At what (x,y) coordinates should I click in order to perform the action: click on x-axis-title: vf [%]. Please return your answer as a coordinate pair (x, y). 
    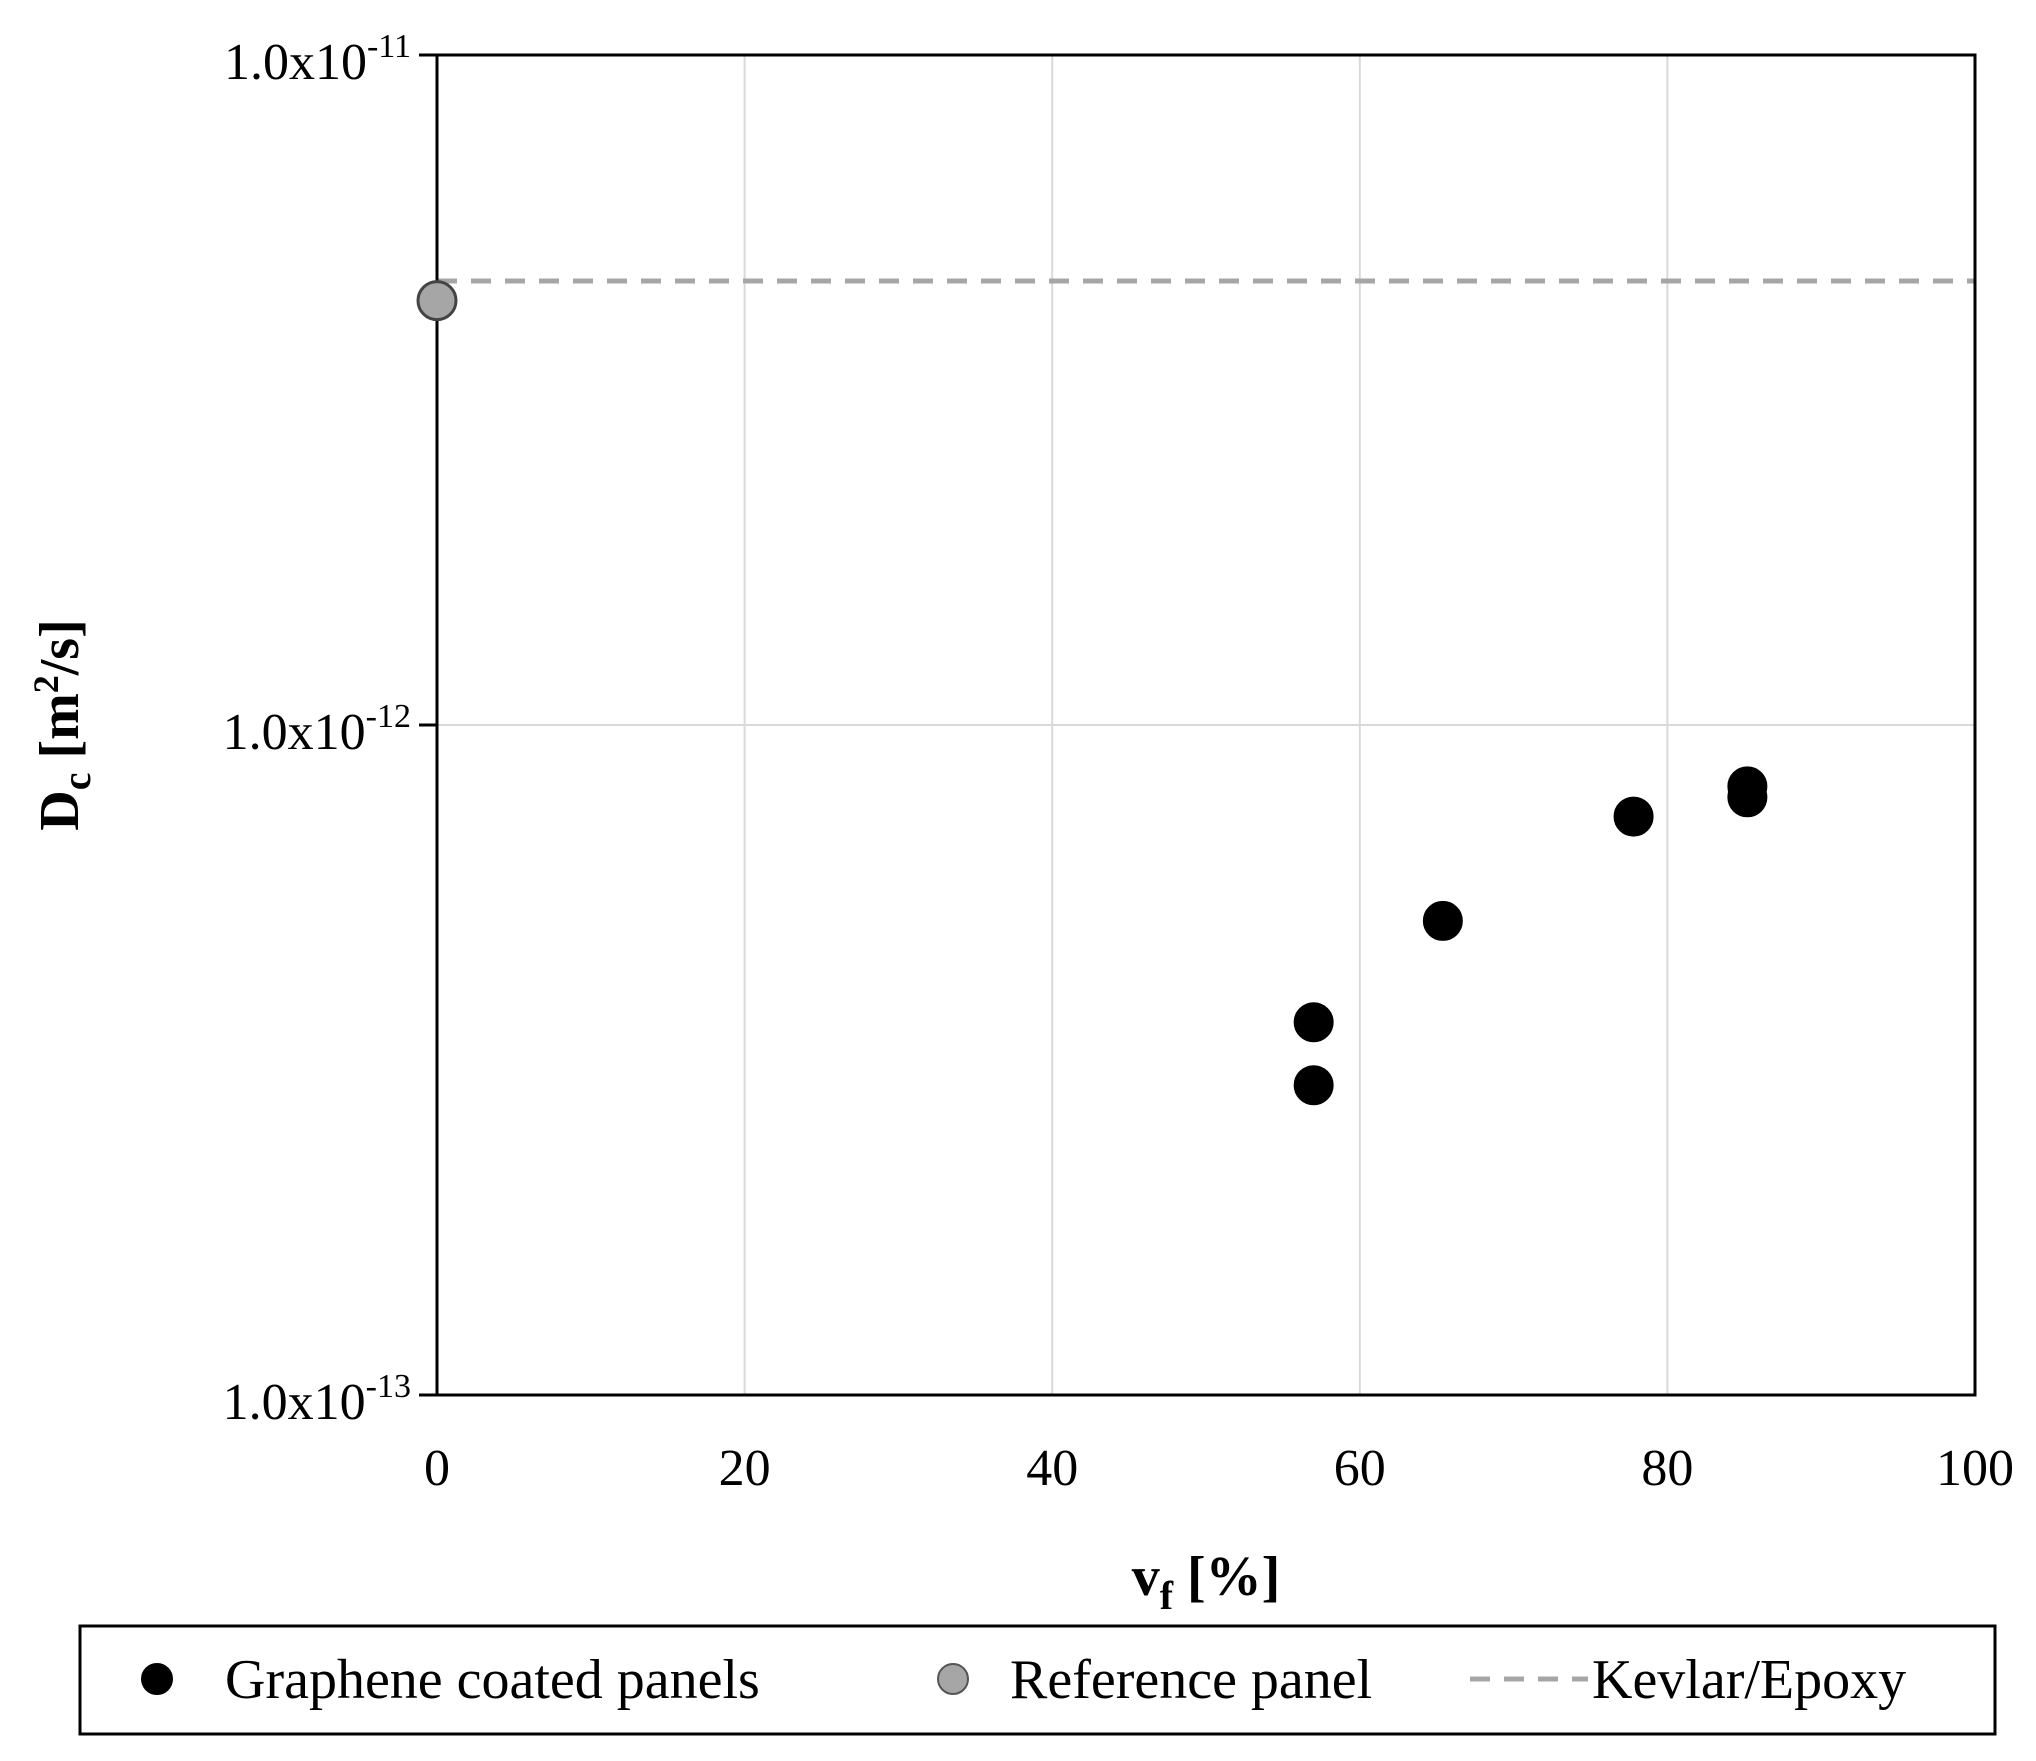
    Looking at the image, I should click on (1206, 1582).